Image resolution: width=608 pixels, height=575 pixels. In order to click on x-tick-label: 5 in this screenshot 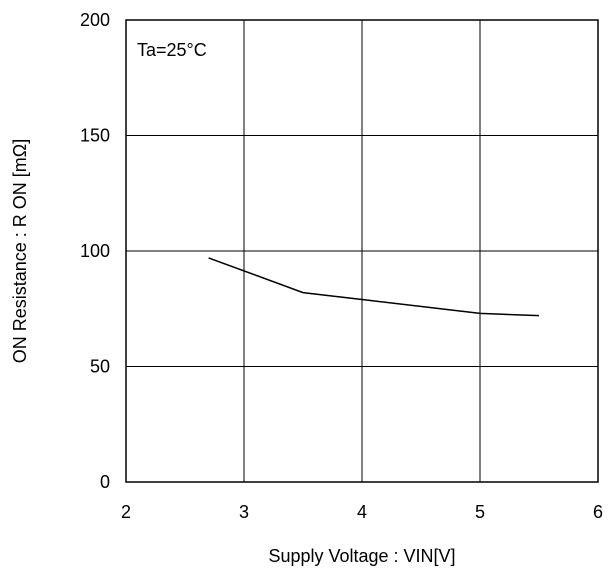, I will do `click(480, 512)`.